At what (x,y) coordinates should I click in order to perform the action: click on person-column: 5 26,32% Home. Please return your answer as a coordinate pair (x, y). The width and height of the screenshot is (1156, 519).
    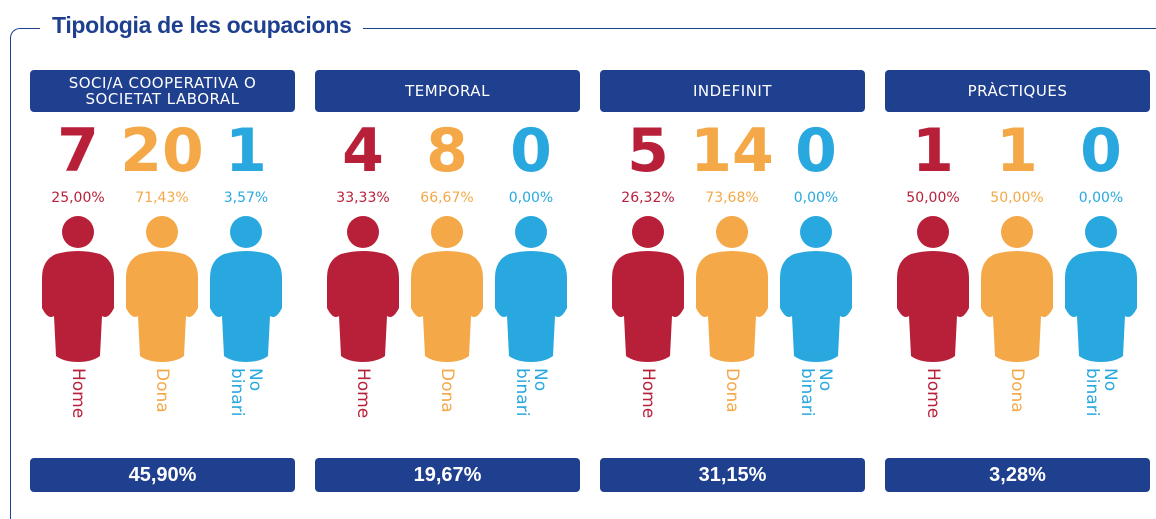
    Looking at the image, I should click on (648, 274).